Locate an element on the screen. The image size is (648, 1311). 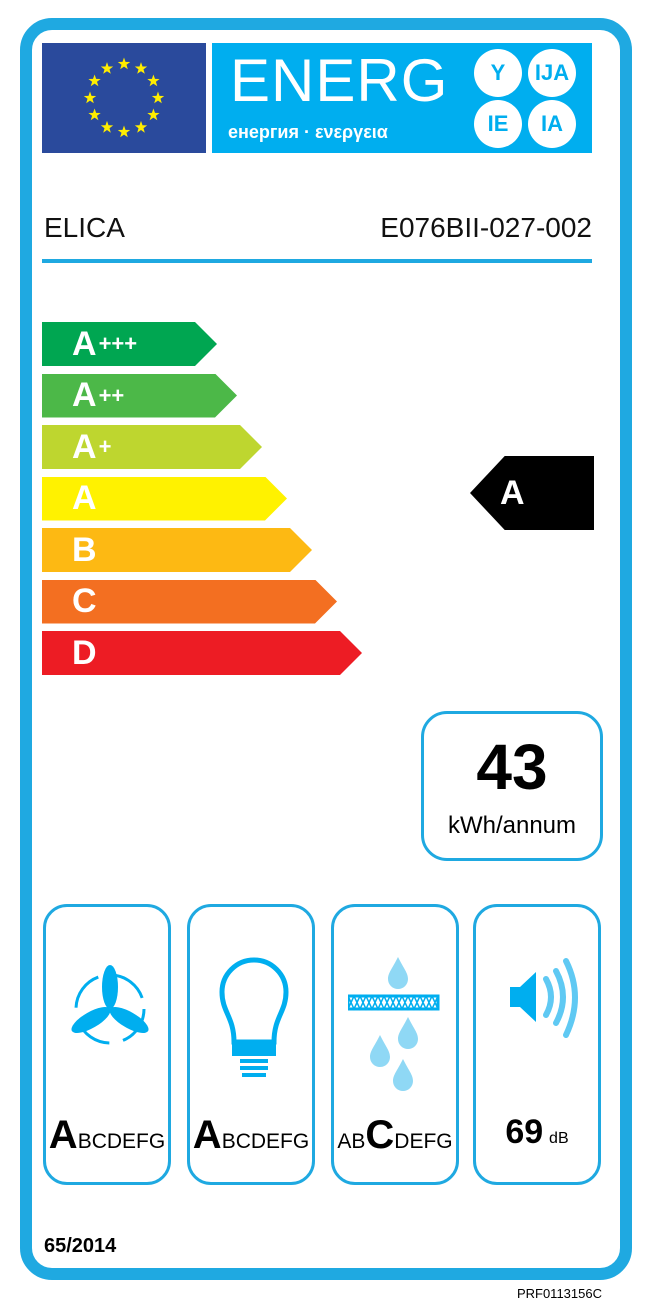
consumption-box: 43 kWh/annum is located at coordinates (512, 786).